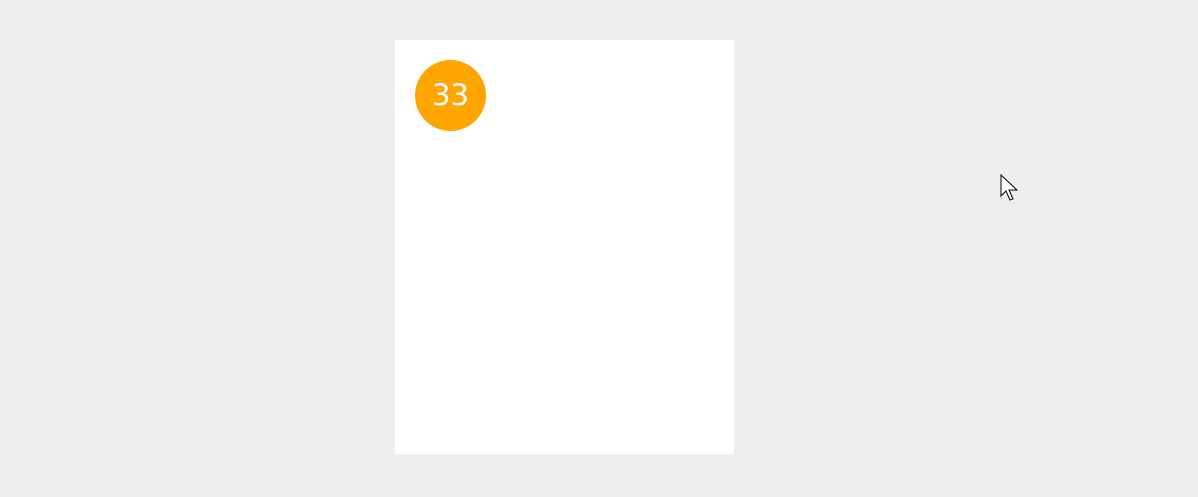 The width and height of the screenshot is (1198, 497). I want to click on count-badge: 33, so click(450, 95).